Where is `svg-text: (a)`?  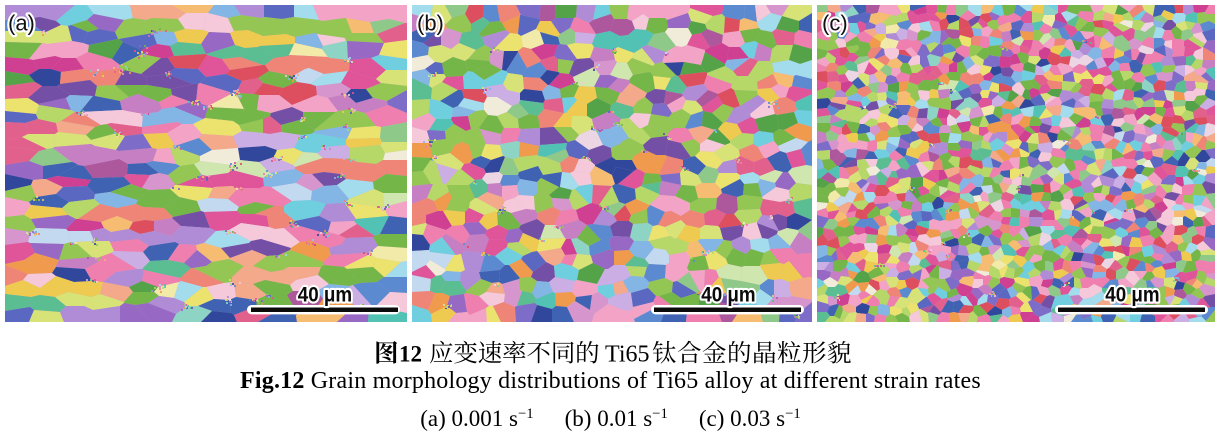 svg-text: (a) is located at coordinates (21, 23).